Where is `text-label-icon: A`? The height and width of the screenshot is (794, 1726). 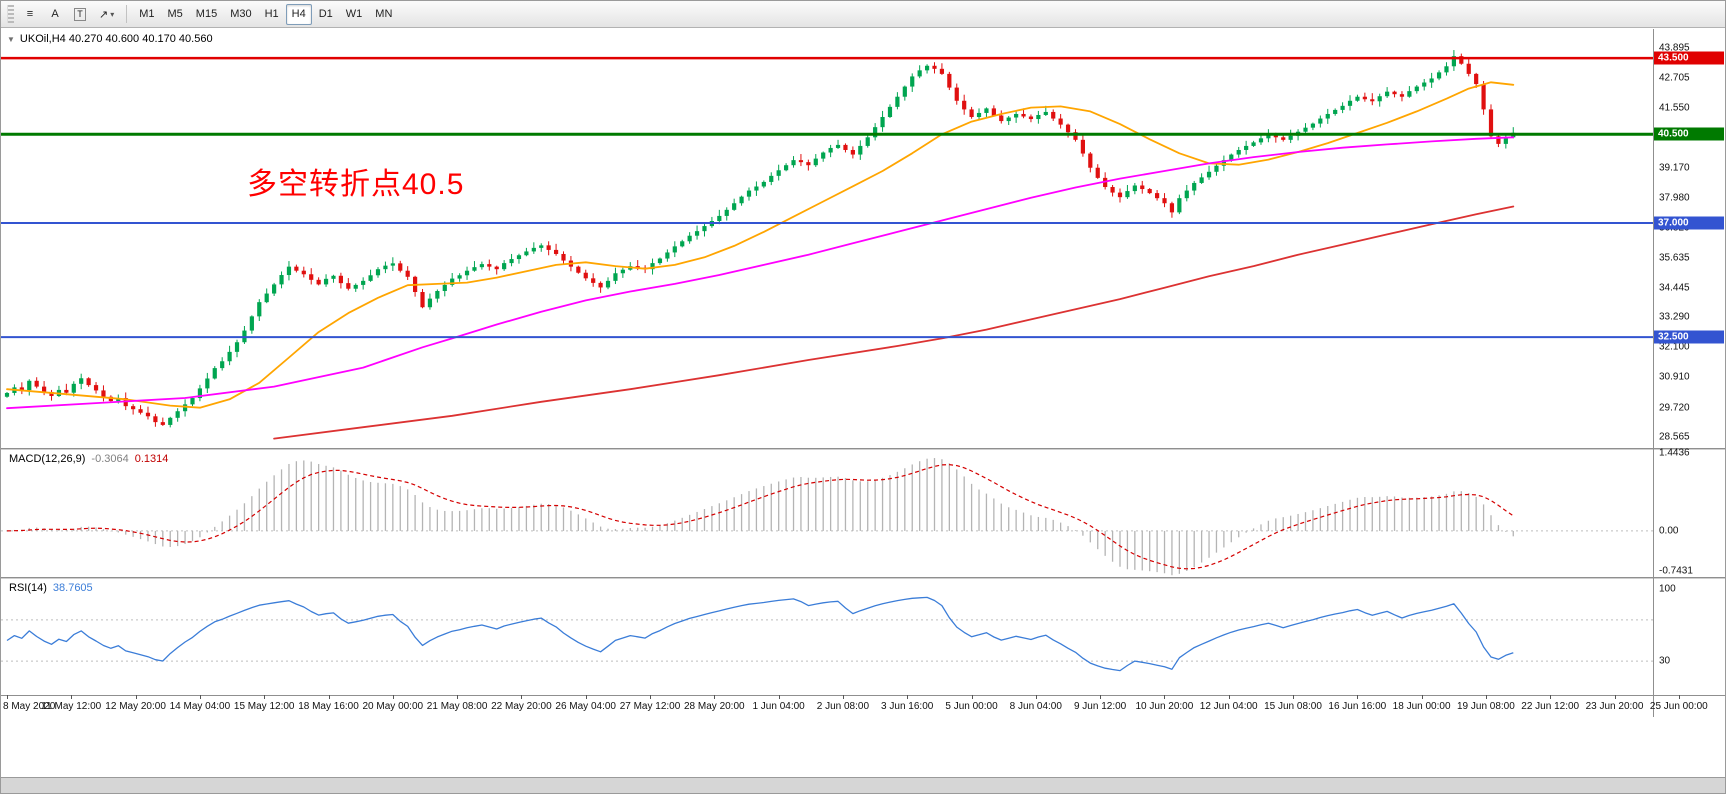
text-label-icon: A is located at coordinates (55, 14).